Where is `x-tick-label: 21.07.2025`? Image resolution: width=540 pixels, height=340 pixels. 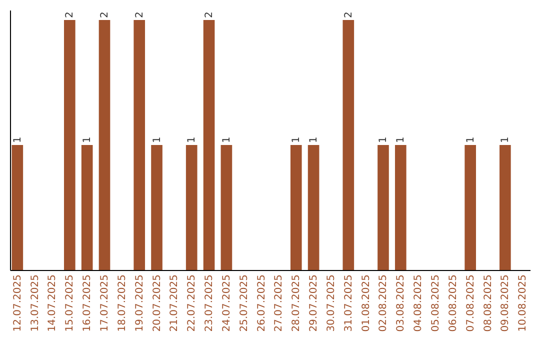
x-tick-label: 21.07.2025 is located at coordinates (174, 303).